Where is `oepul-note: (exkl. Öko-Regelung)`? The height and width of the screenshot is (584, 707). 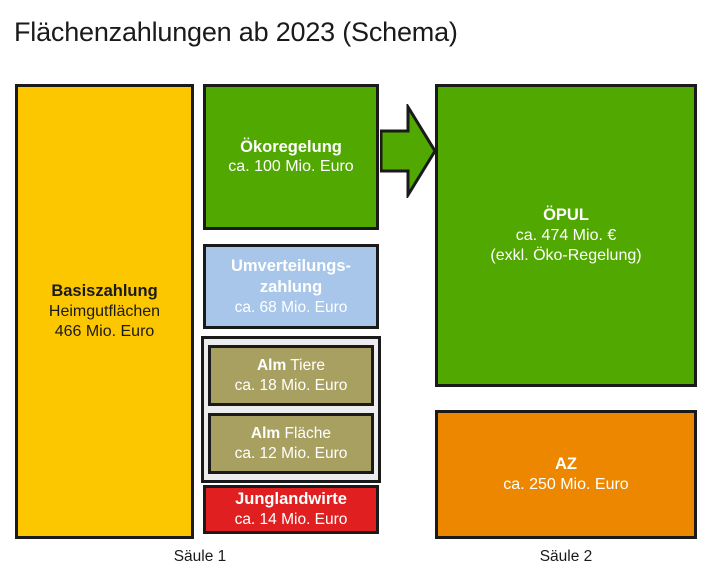
oepul-note: (exkl. Öko-Regelung) is located at coordinates (566, 255).